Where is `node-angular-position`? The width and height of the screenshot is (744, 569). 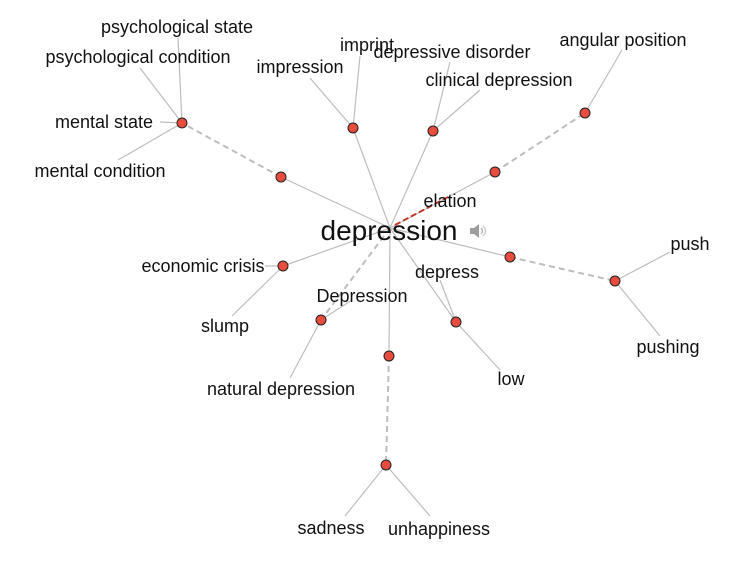 node-angular-position is located at coordinates (585, 113).